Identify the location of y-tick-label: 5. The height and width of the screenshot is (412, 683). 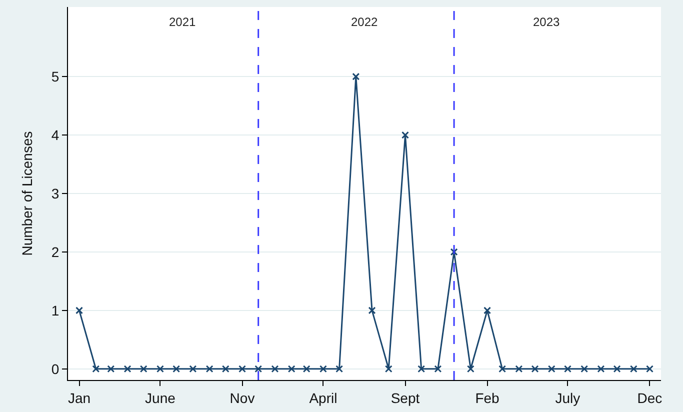
(55, 76).